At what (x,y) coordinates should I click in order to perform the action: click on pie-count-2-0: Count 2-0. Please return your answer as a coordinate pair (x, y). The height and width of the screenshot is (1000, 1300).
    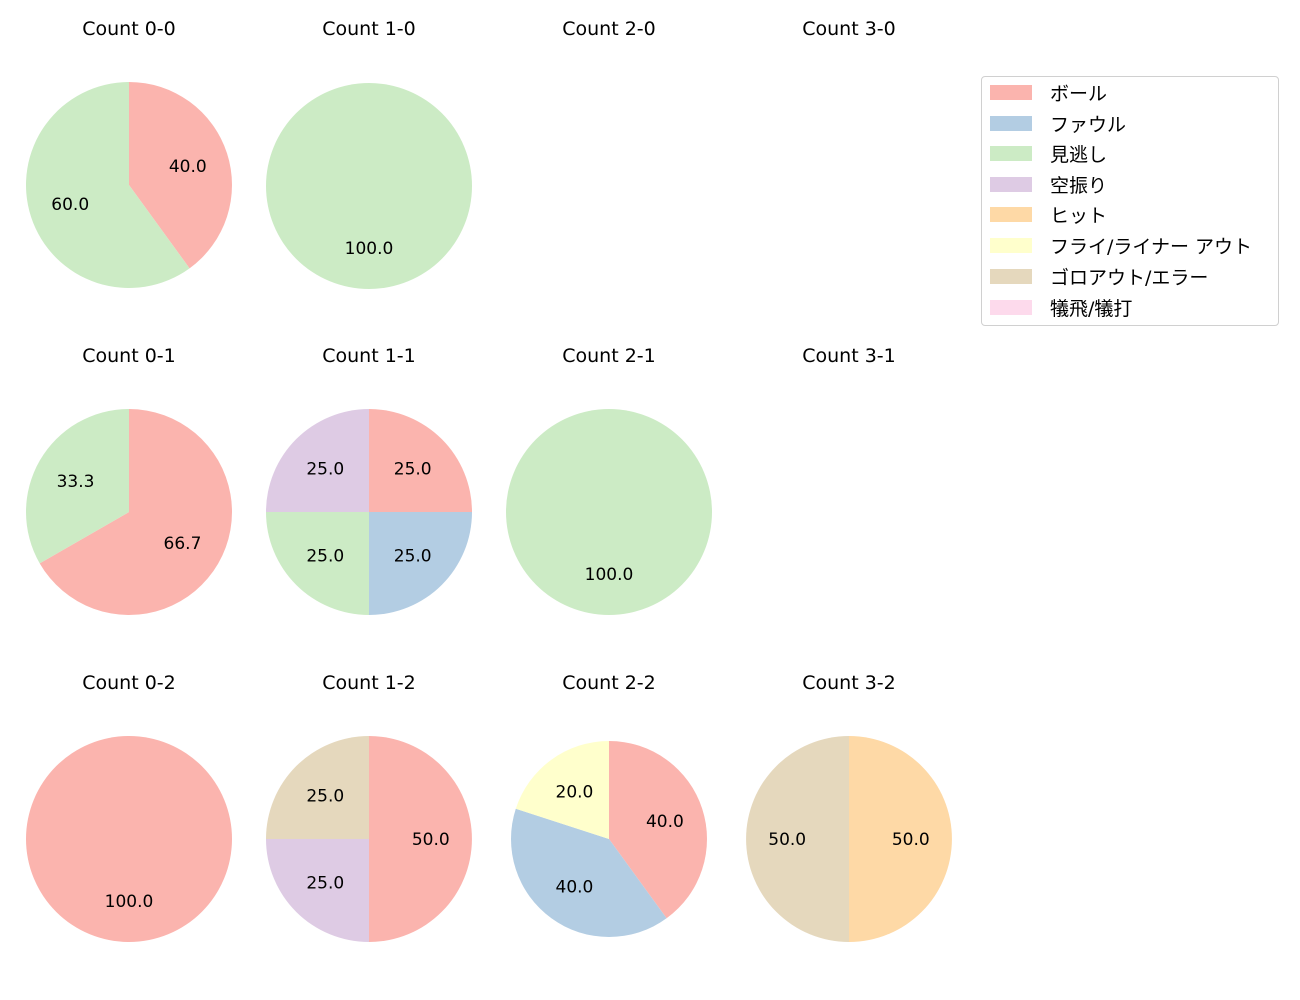
    Looking at the image, I should click on (609, 29).